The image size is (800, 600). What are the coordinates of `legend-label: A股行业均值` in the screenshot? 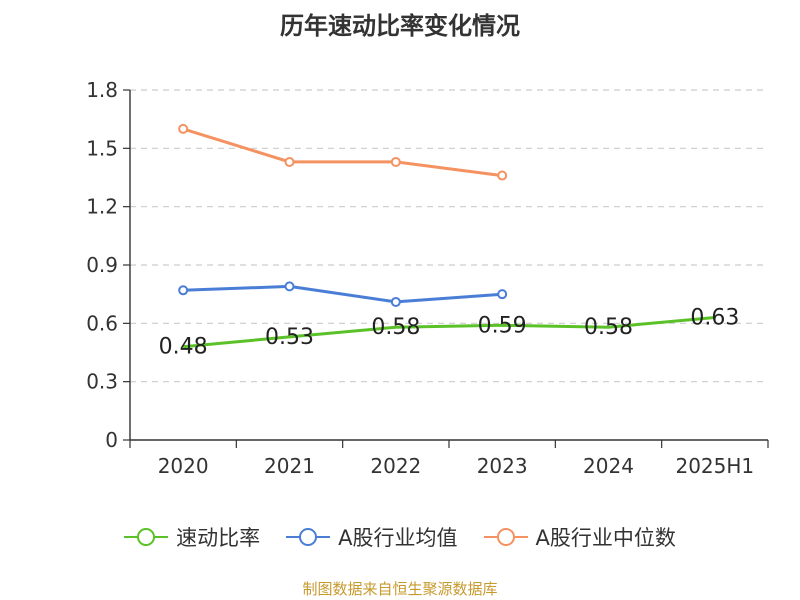 It's located at (398, 538).